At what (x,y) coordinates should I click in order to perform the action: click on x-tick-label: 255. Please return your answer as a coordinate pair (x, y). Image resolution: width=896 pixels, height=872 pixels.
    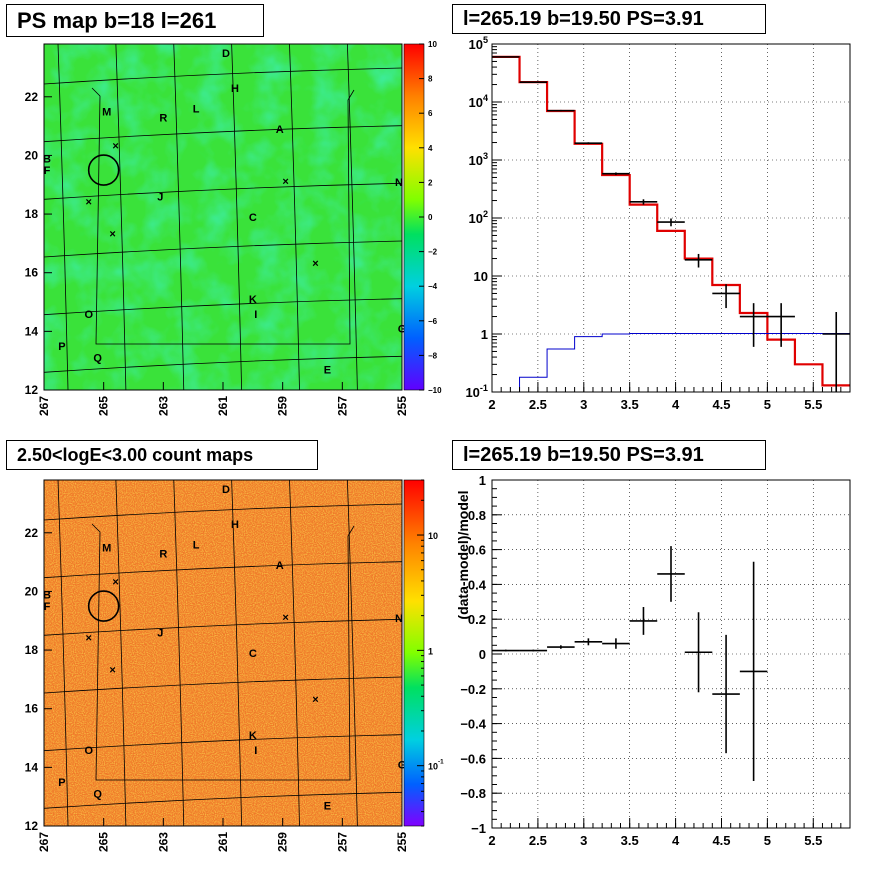
    Looking at the image, I should click on (402, 842).